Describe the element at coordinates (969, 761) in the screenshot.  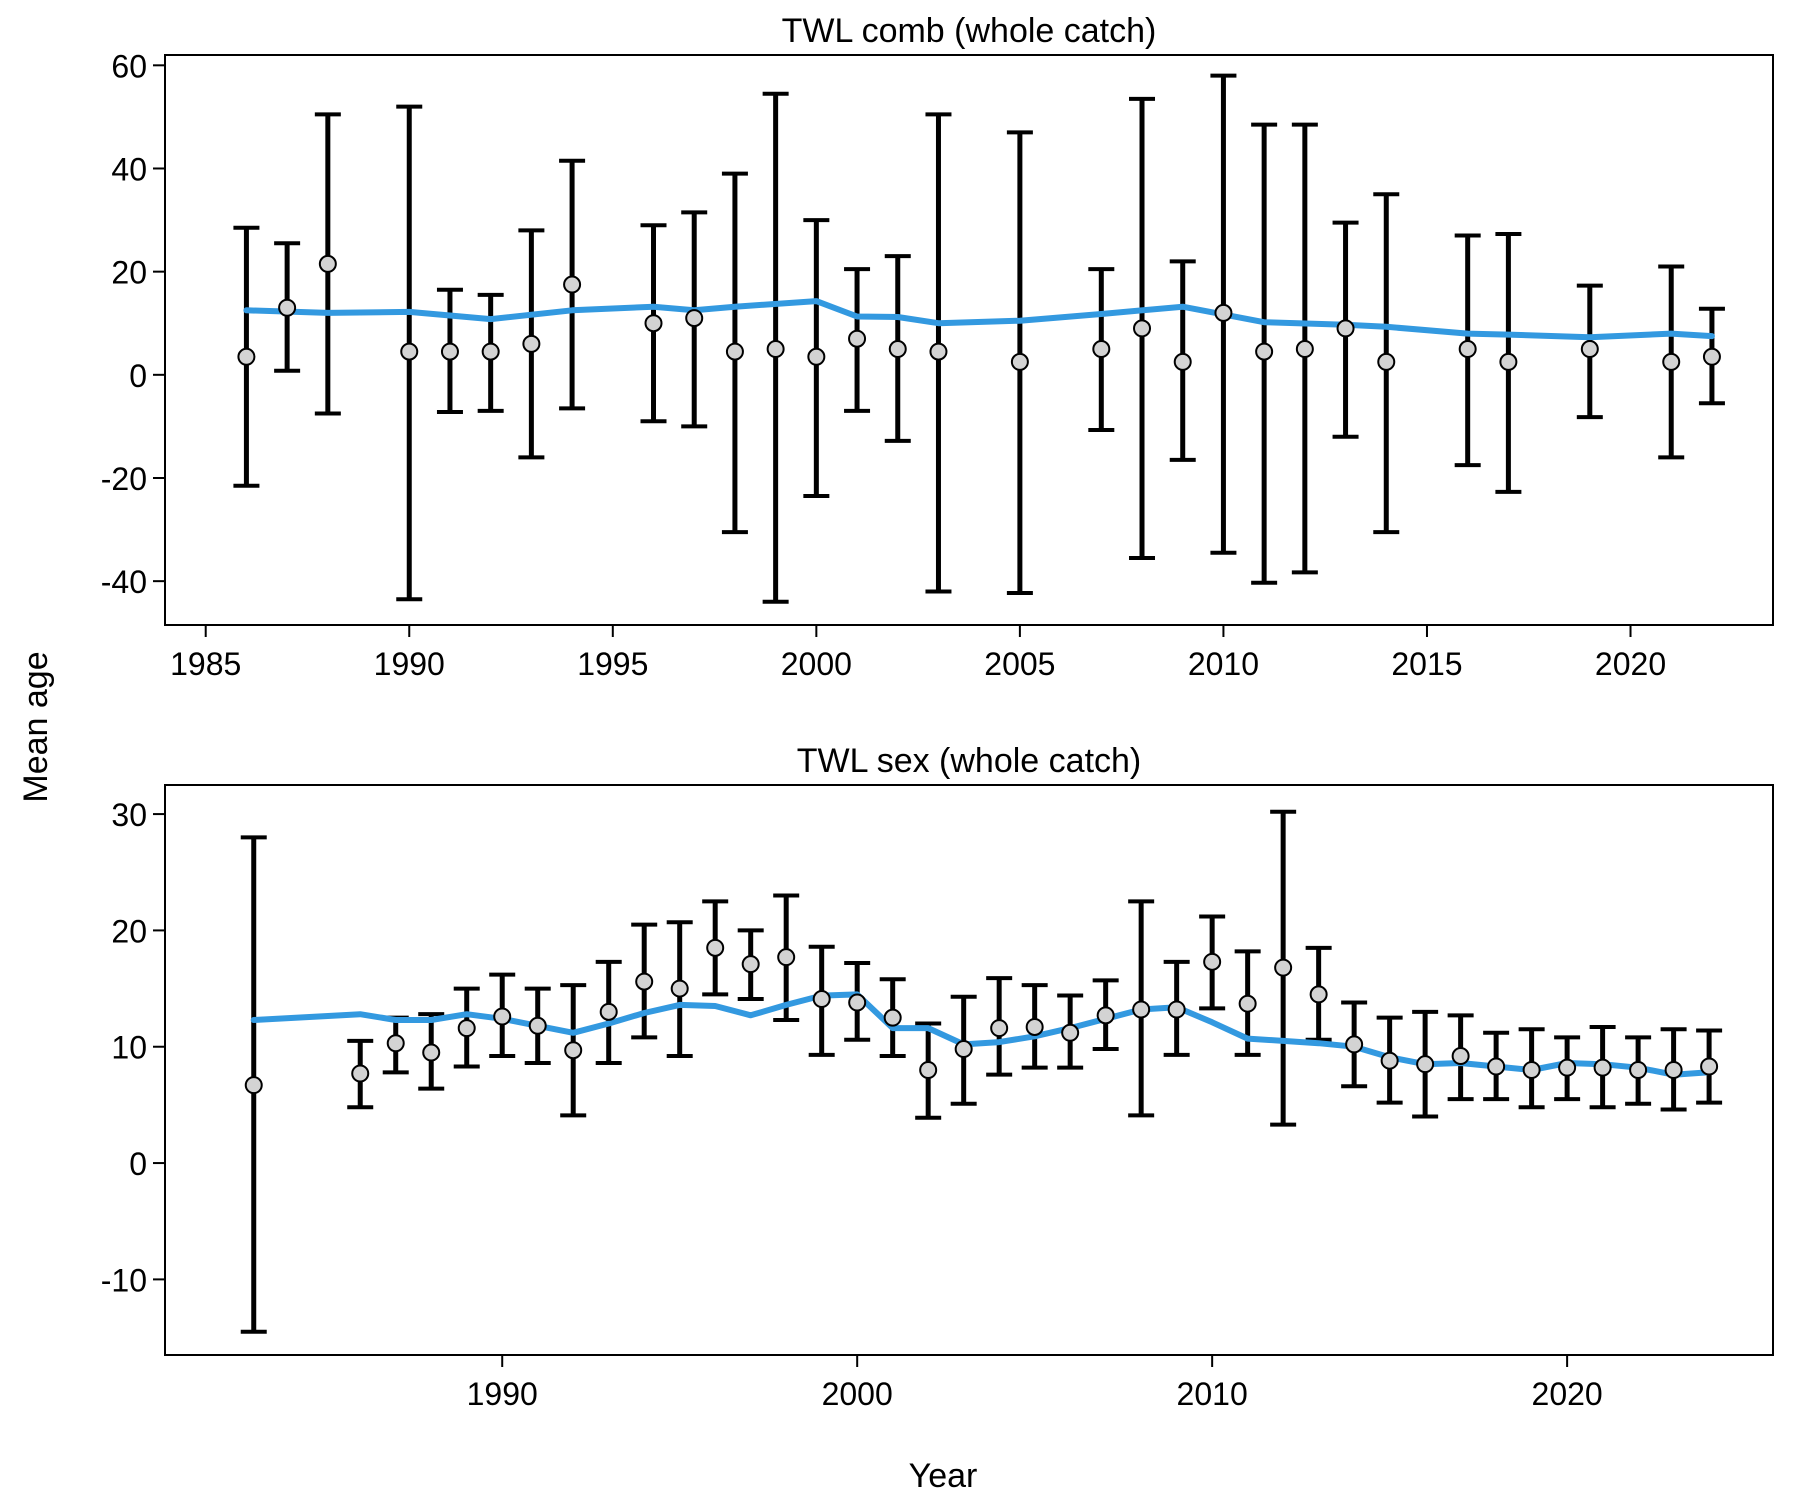
I see `chart-title: TWL sex (whole catch)` at that location.